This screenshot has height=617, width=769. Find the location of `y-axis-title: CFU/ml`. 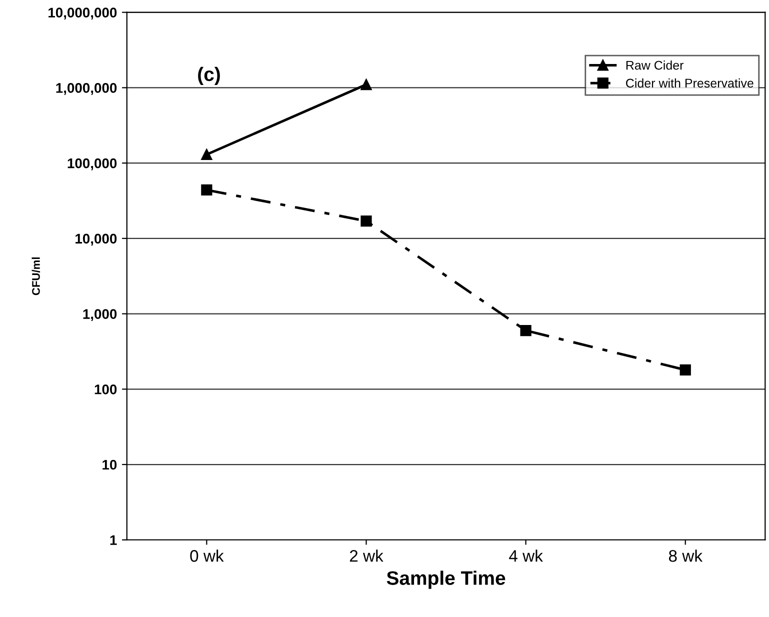

y-axis-title: CFU/ml is located at coordinates (36, 276).